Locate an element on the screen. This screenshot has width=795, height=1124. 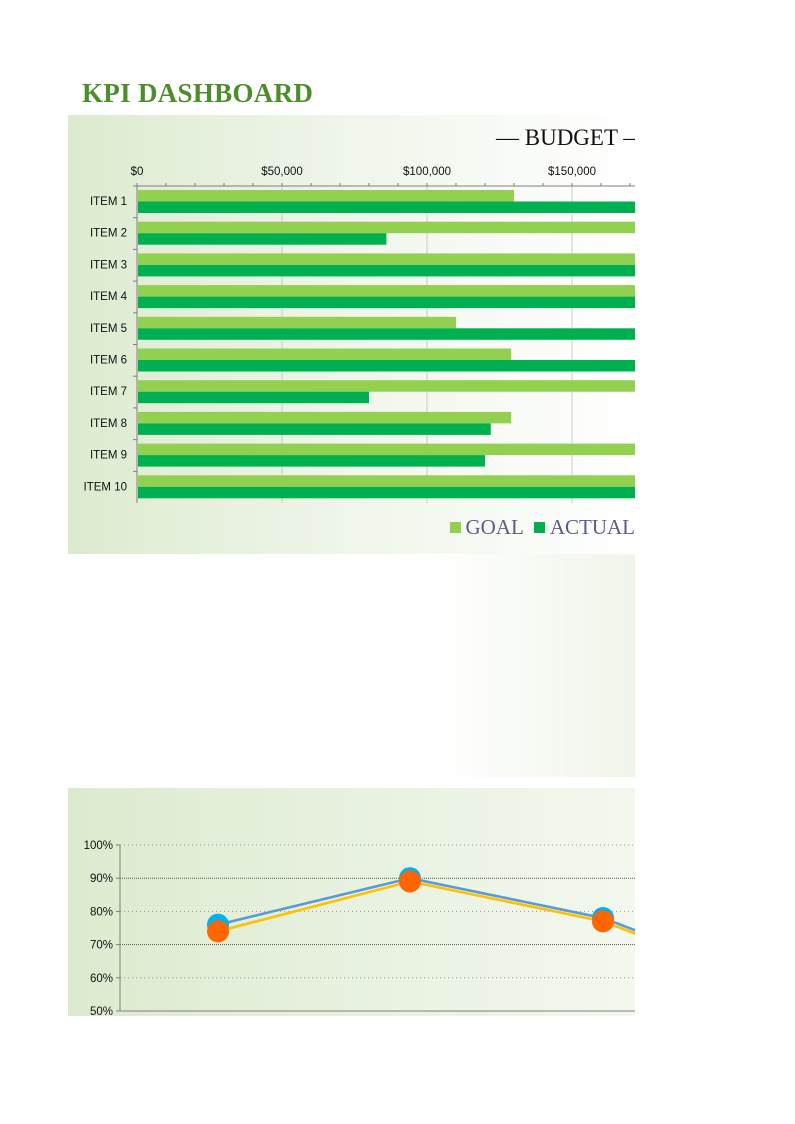
category-label: ITEM 3 is located at coordinates (108, 265).